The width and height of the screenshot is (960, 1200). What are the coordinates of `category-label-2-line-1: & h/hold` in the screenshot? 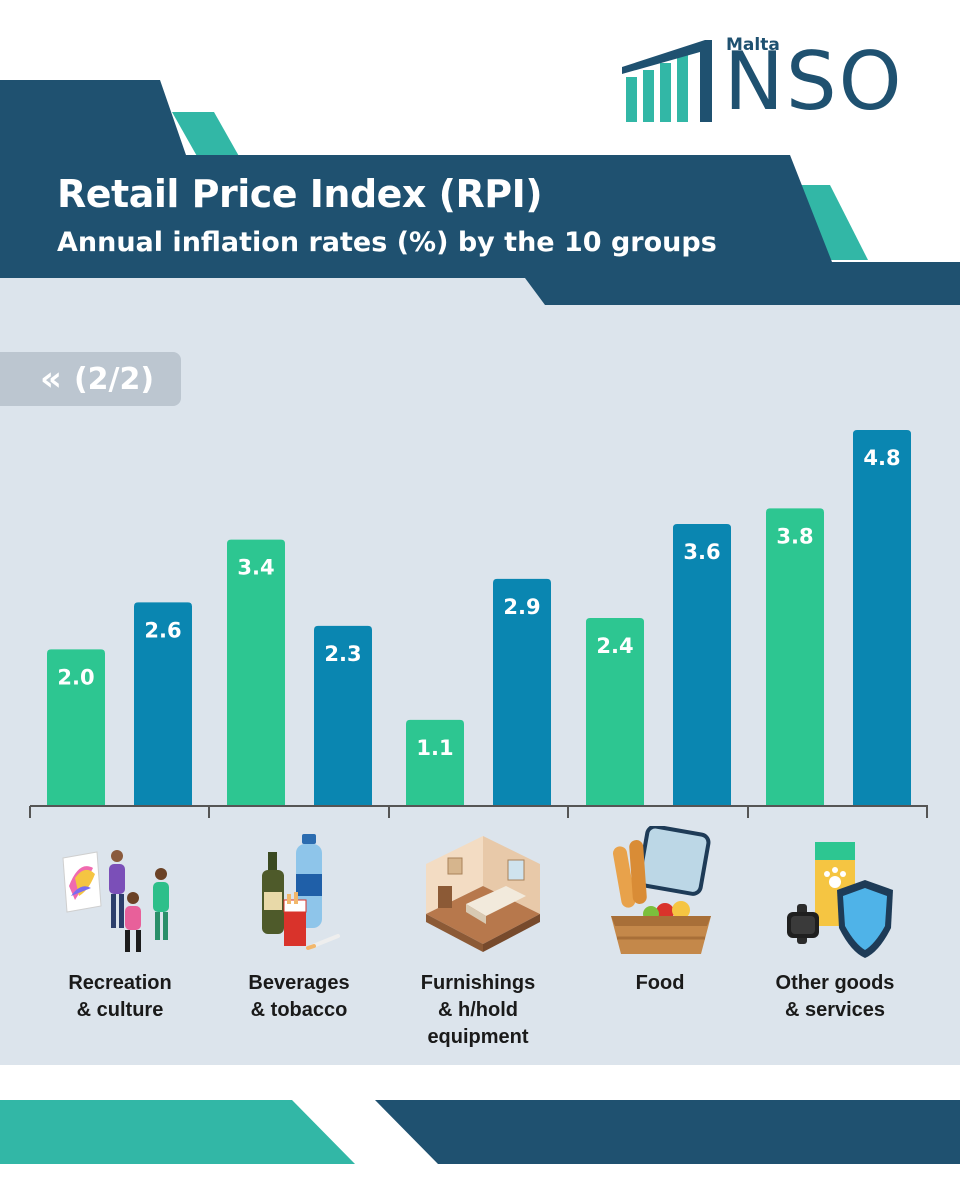 It's located at (478, 1010).